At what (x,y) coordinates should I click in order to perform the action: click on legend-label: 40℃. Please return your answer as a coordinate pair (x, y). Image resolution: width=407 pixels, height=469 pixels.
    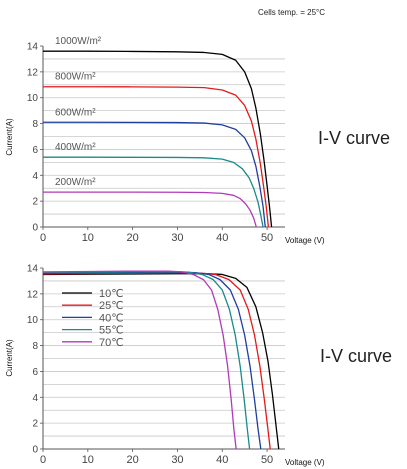
    Looking at the image, I should click on (111, 318).